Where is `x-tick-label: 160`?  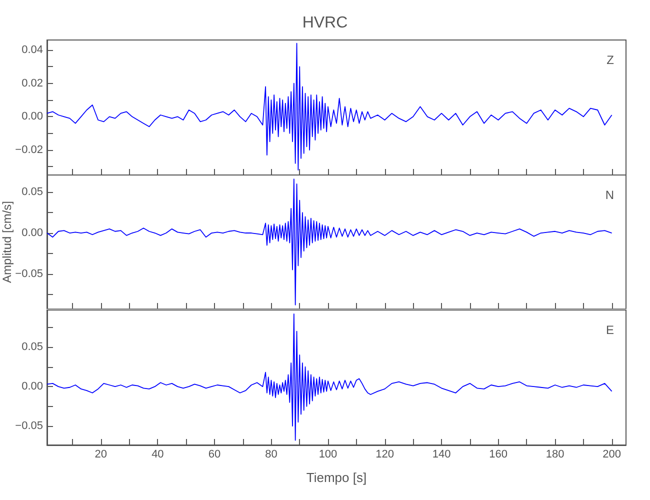
x-tick-label: 160 is located at coordinates (498, 454).